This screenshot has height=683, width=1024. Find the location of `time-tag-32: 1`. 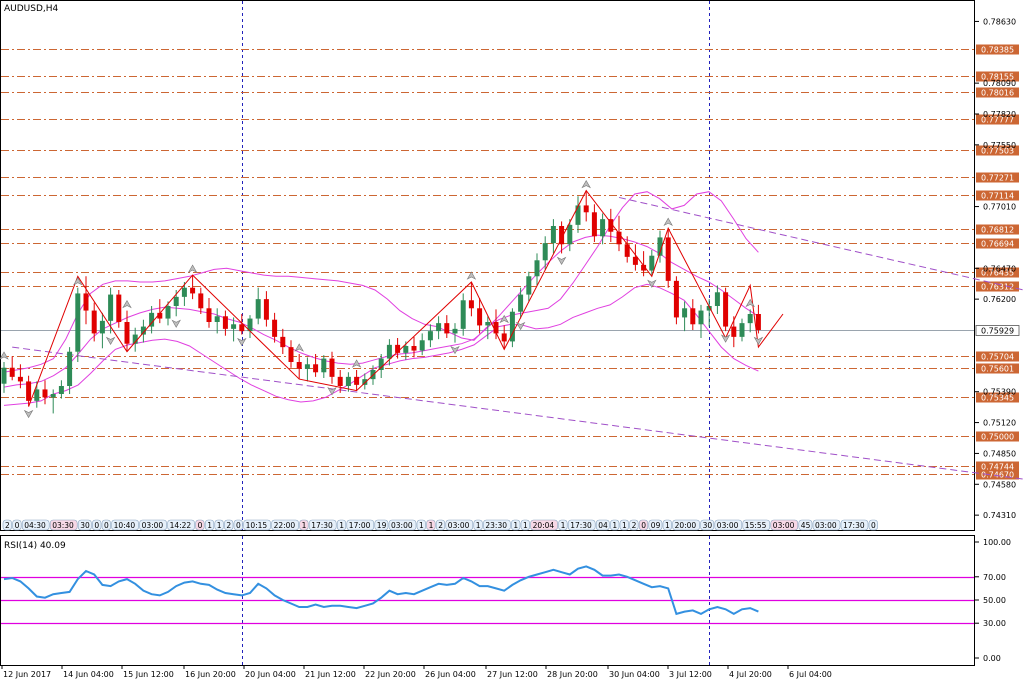

time-tag-32: 1 is located at coordinates (563, 525).